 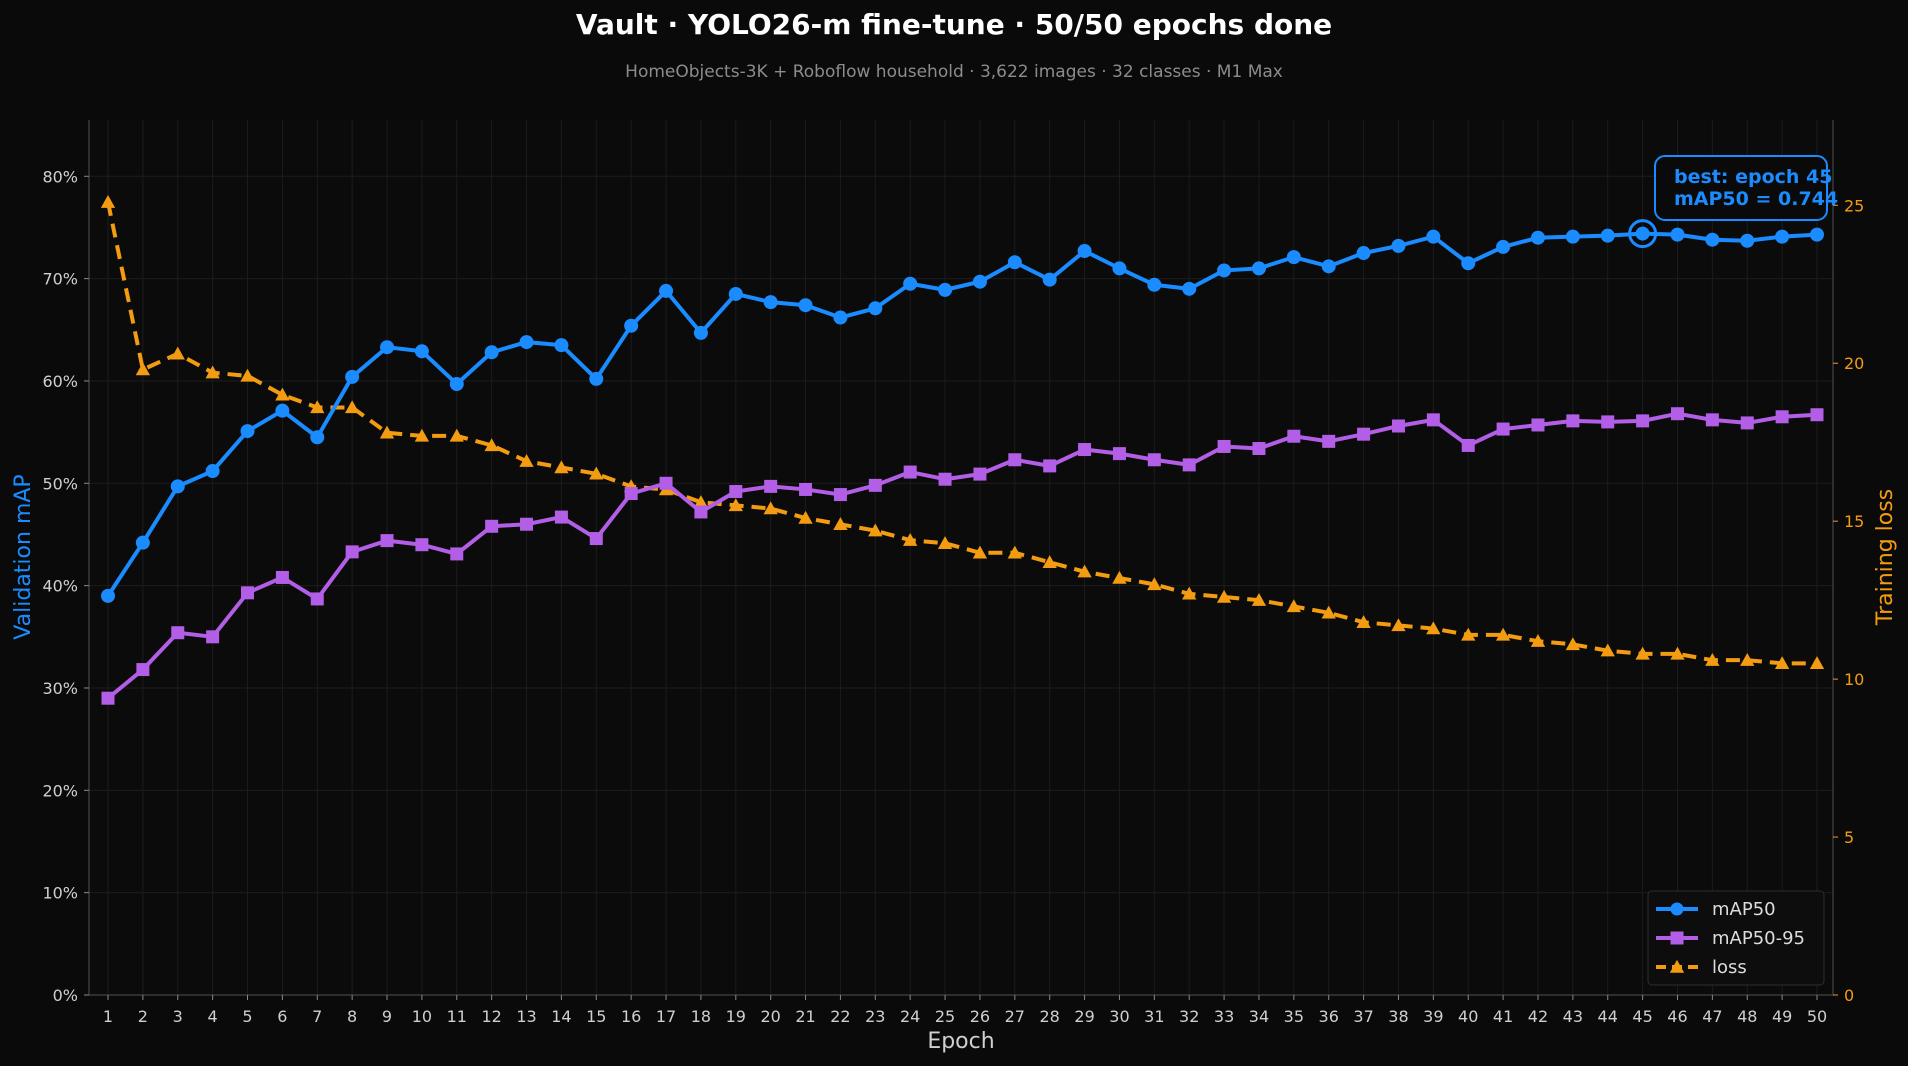 What do you see at coordinates (317, 1016) in the screenshot?
I see `x-tick-label: 7` at bounding box center [317, 1016].